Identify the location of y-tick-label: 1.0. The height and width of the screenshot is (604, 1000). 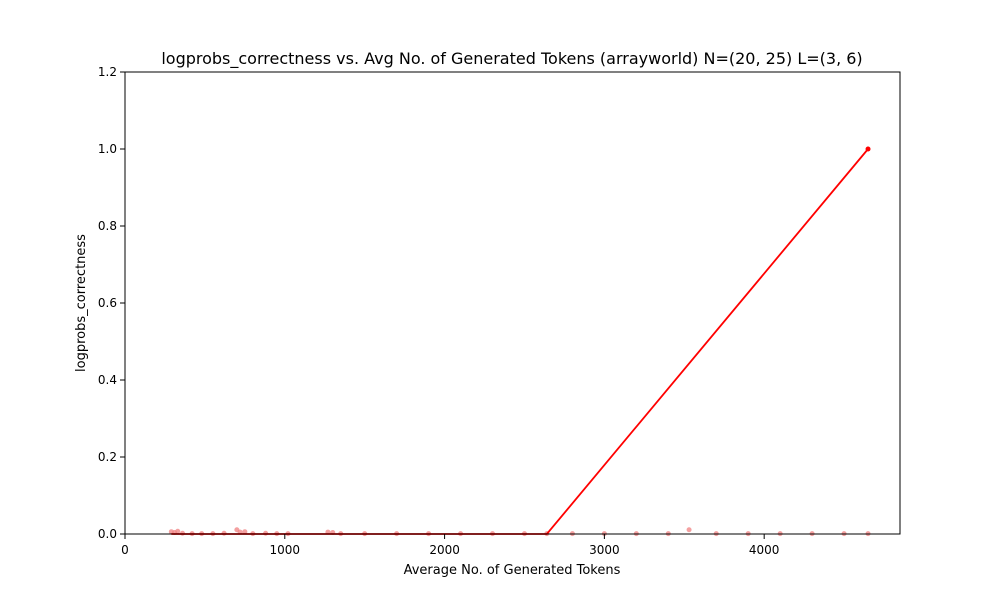
(107, 149).